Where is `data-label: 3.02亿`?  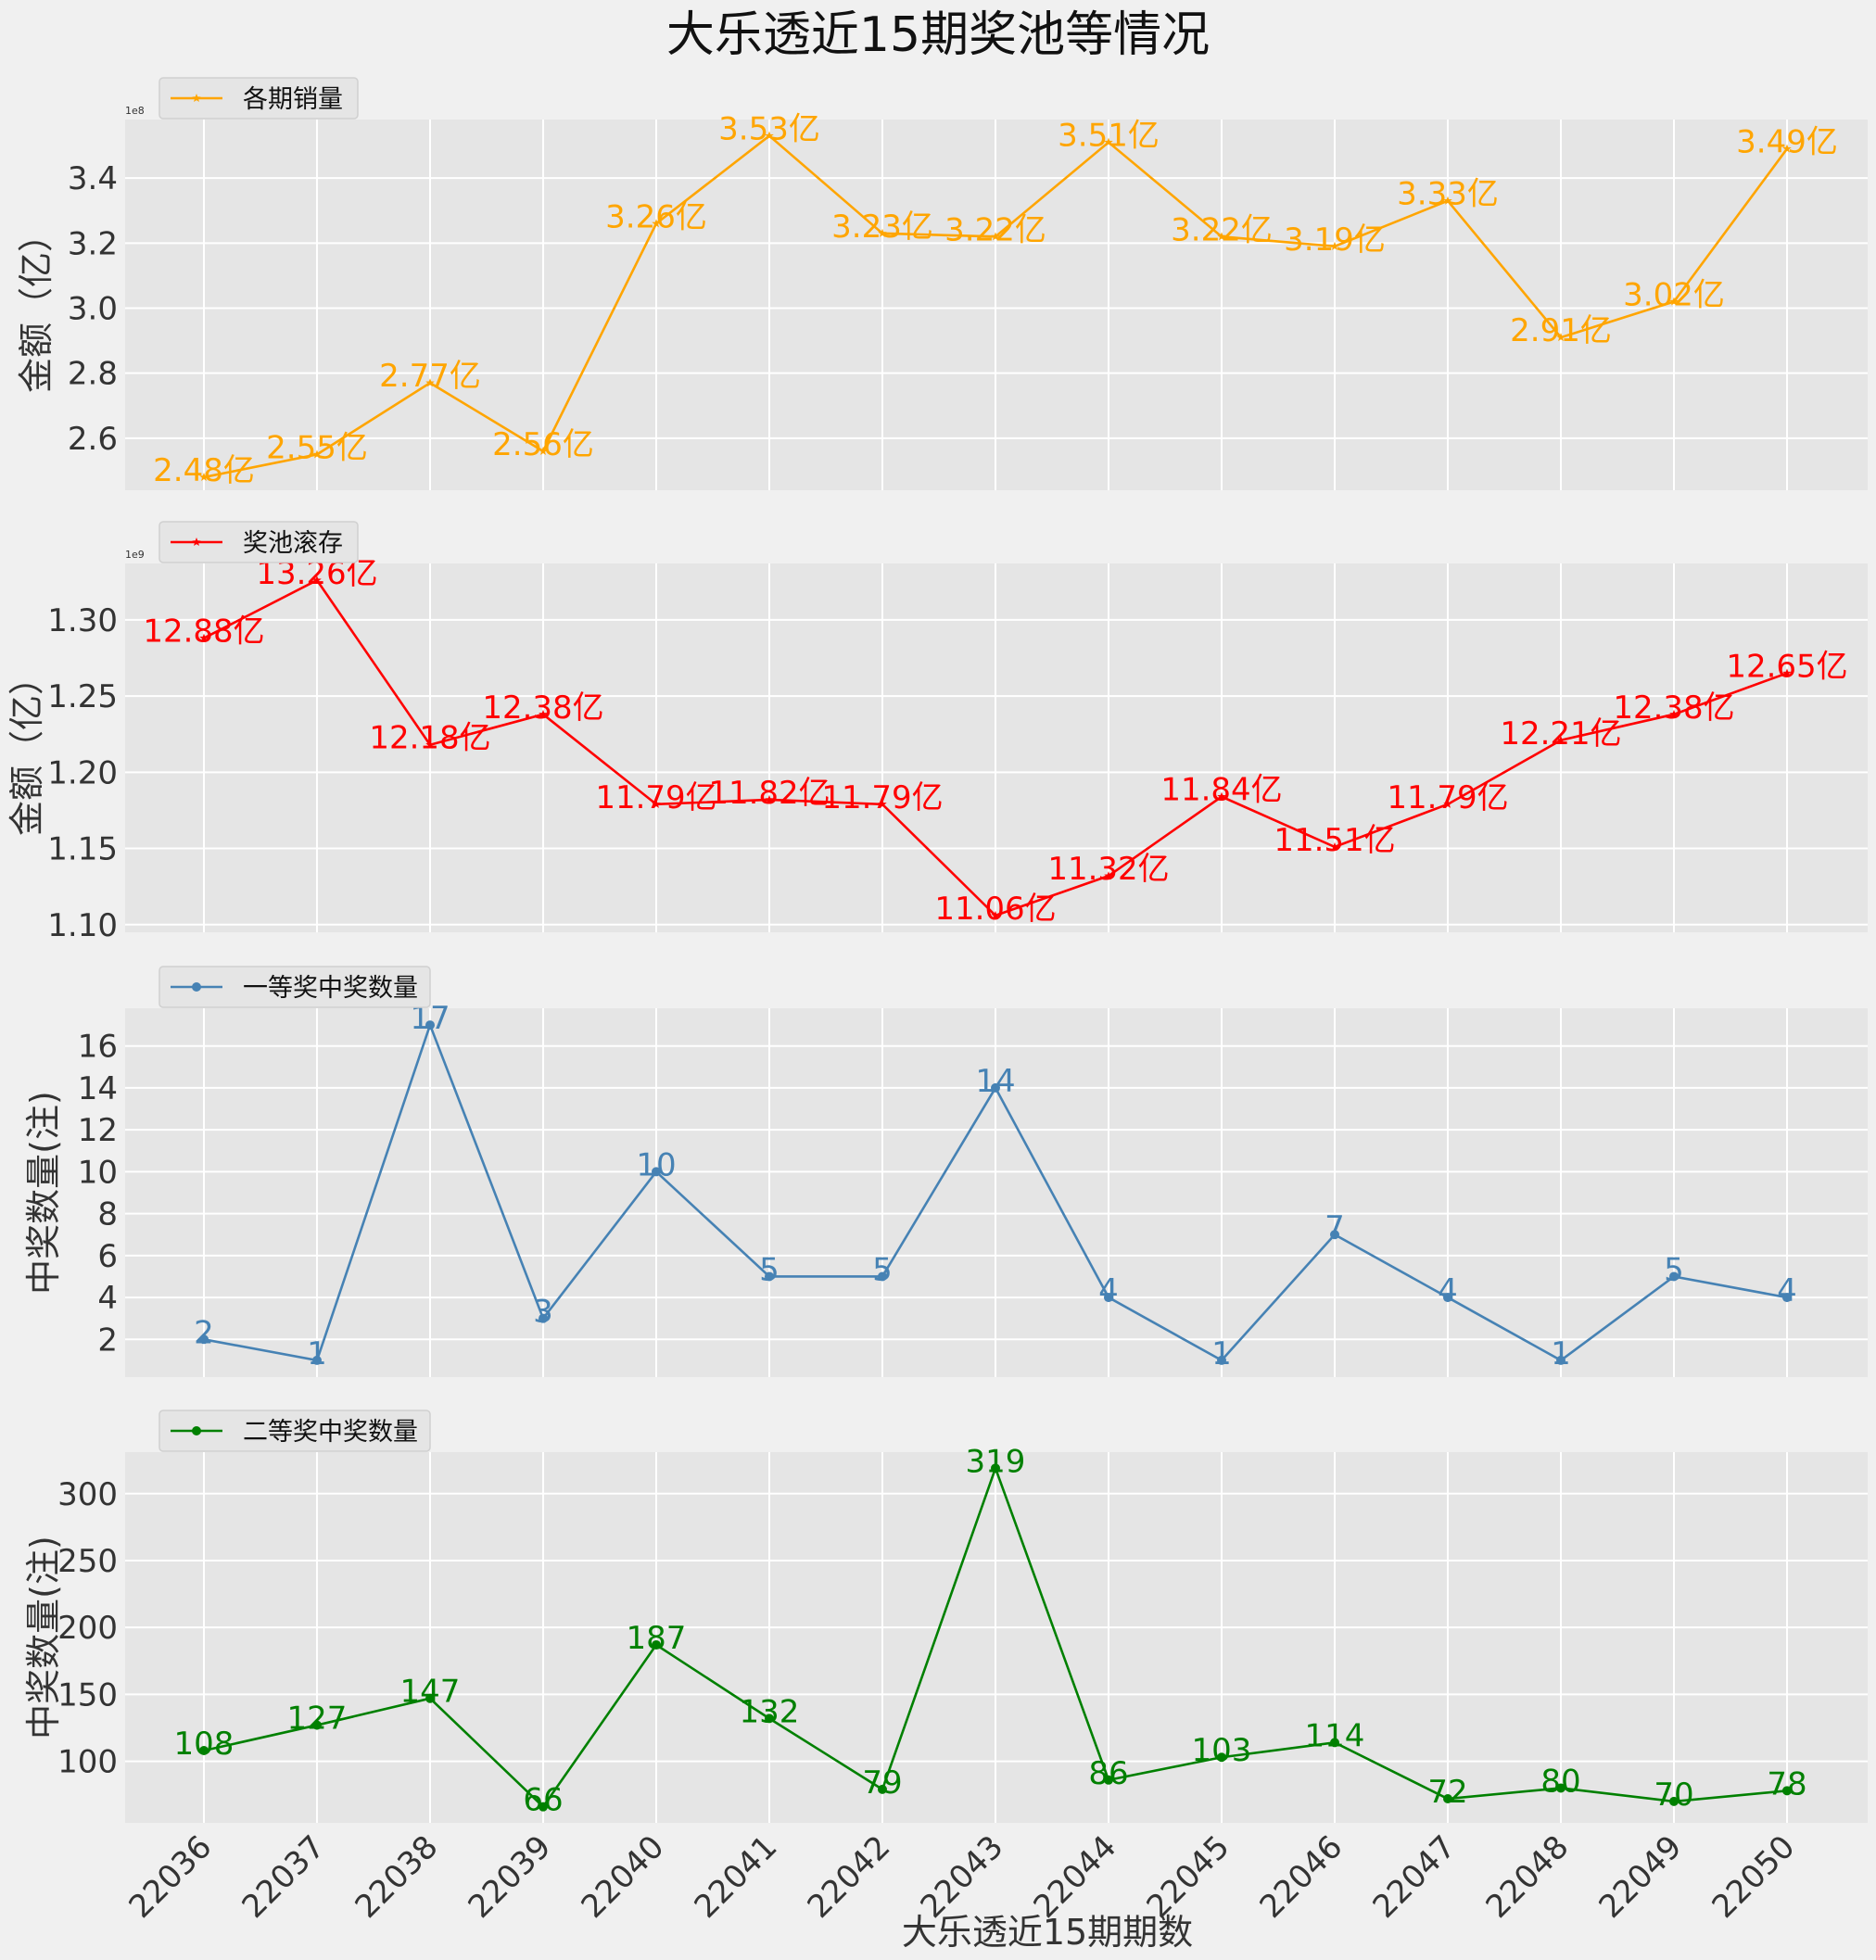 data-label: 3.02亿 is located at coordinates (1674, 294).